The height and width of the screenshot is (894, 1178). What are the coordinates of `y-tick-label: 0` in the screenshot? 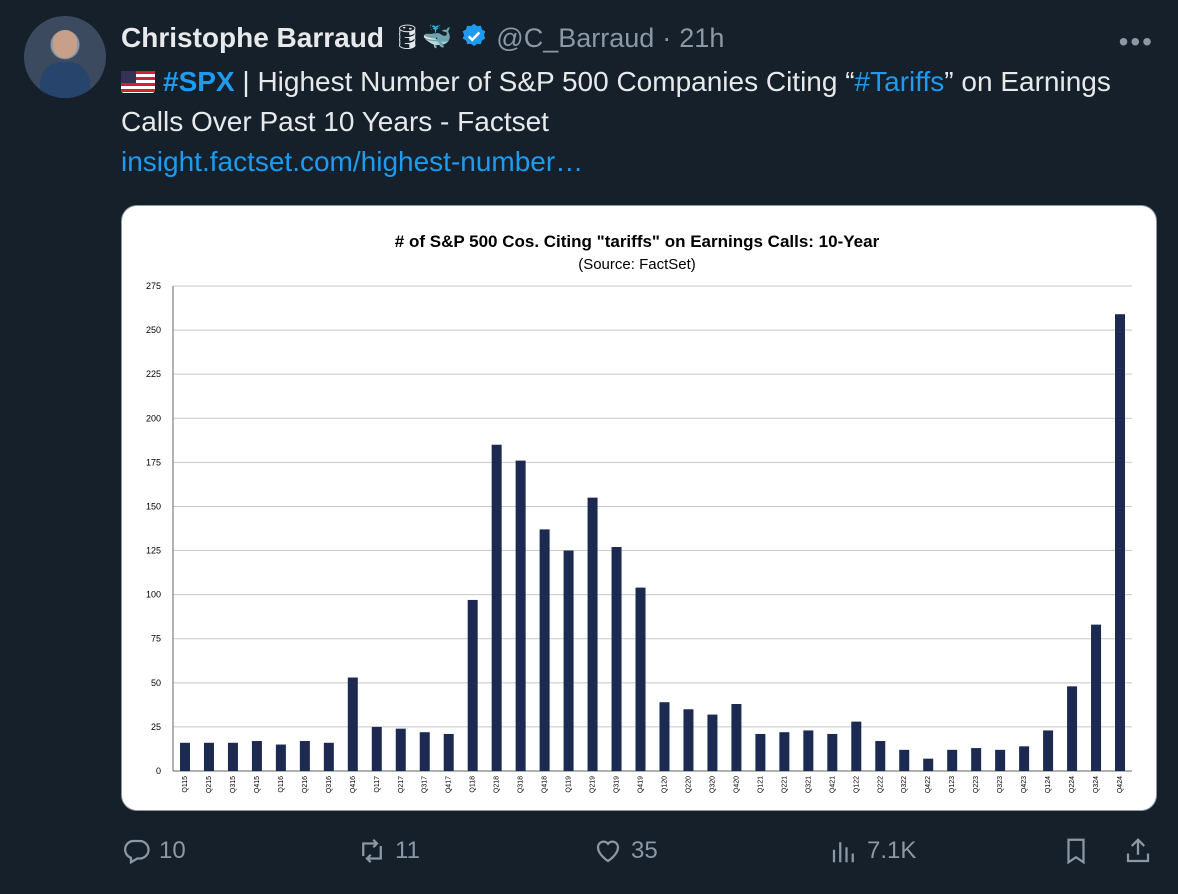 It's located at (158, 771).